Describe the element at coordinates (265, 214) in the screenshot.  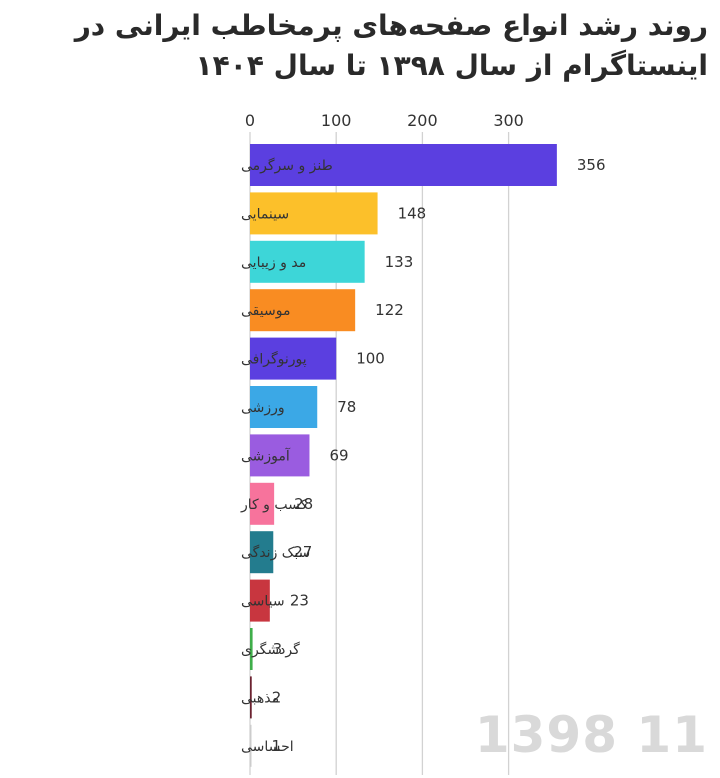
I see `category-label: سینمایی` at that location.